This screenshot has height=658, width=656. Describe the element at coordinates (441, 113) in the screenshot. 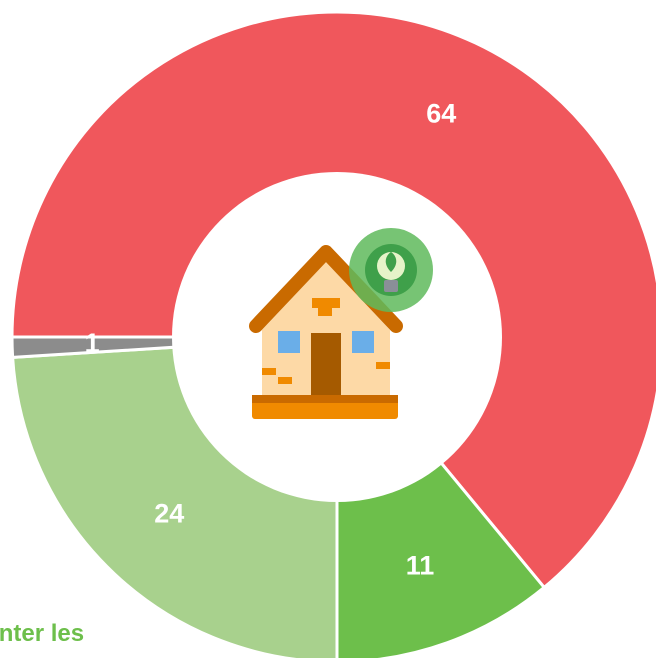

I see `value-label: 64` at that location.